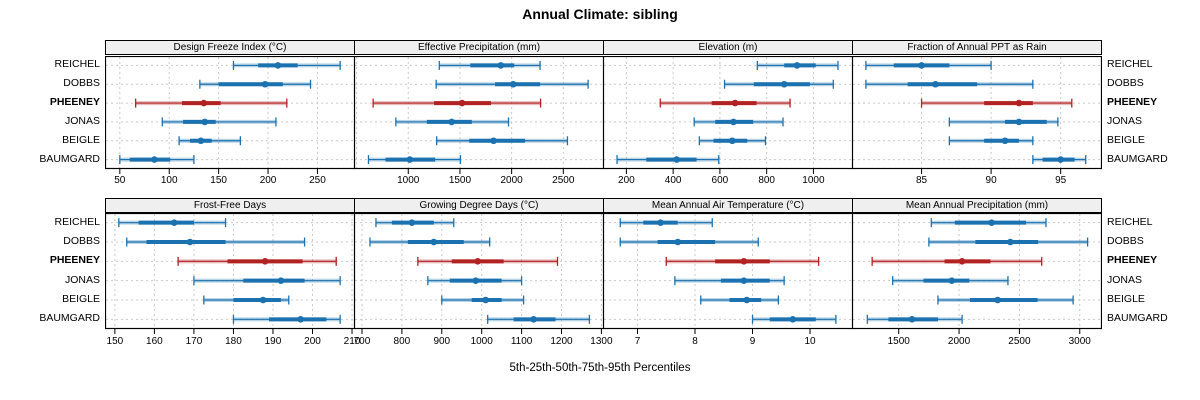 The height and width of the screenshot is (400, 1200). Describe the element at coordinates (695, 341) in the screenshot. I see `axis-tick-label: 8` at that location.